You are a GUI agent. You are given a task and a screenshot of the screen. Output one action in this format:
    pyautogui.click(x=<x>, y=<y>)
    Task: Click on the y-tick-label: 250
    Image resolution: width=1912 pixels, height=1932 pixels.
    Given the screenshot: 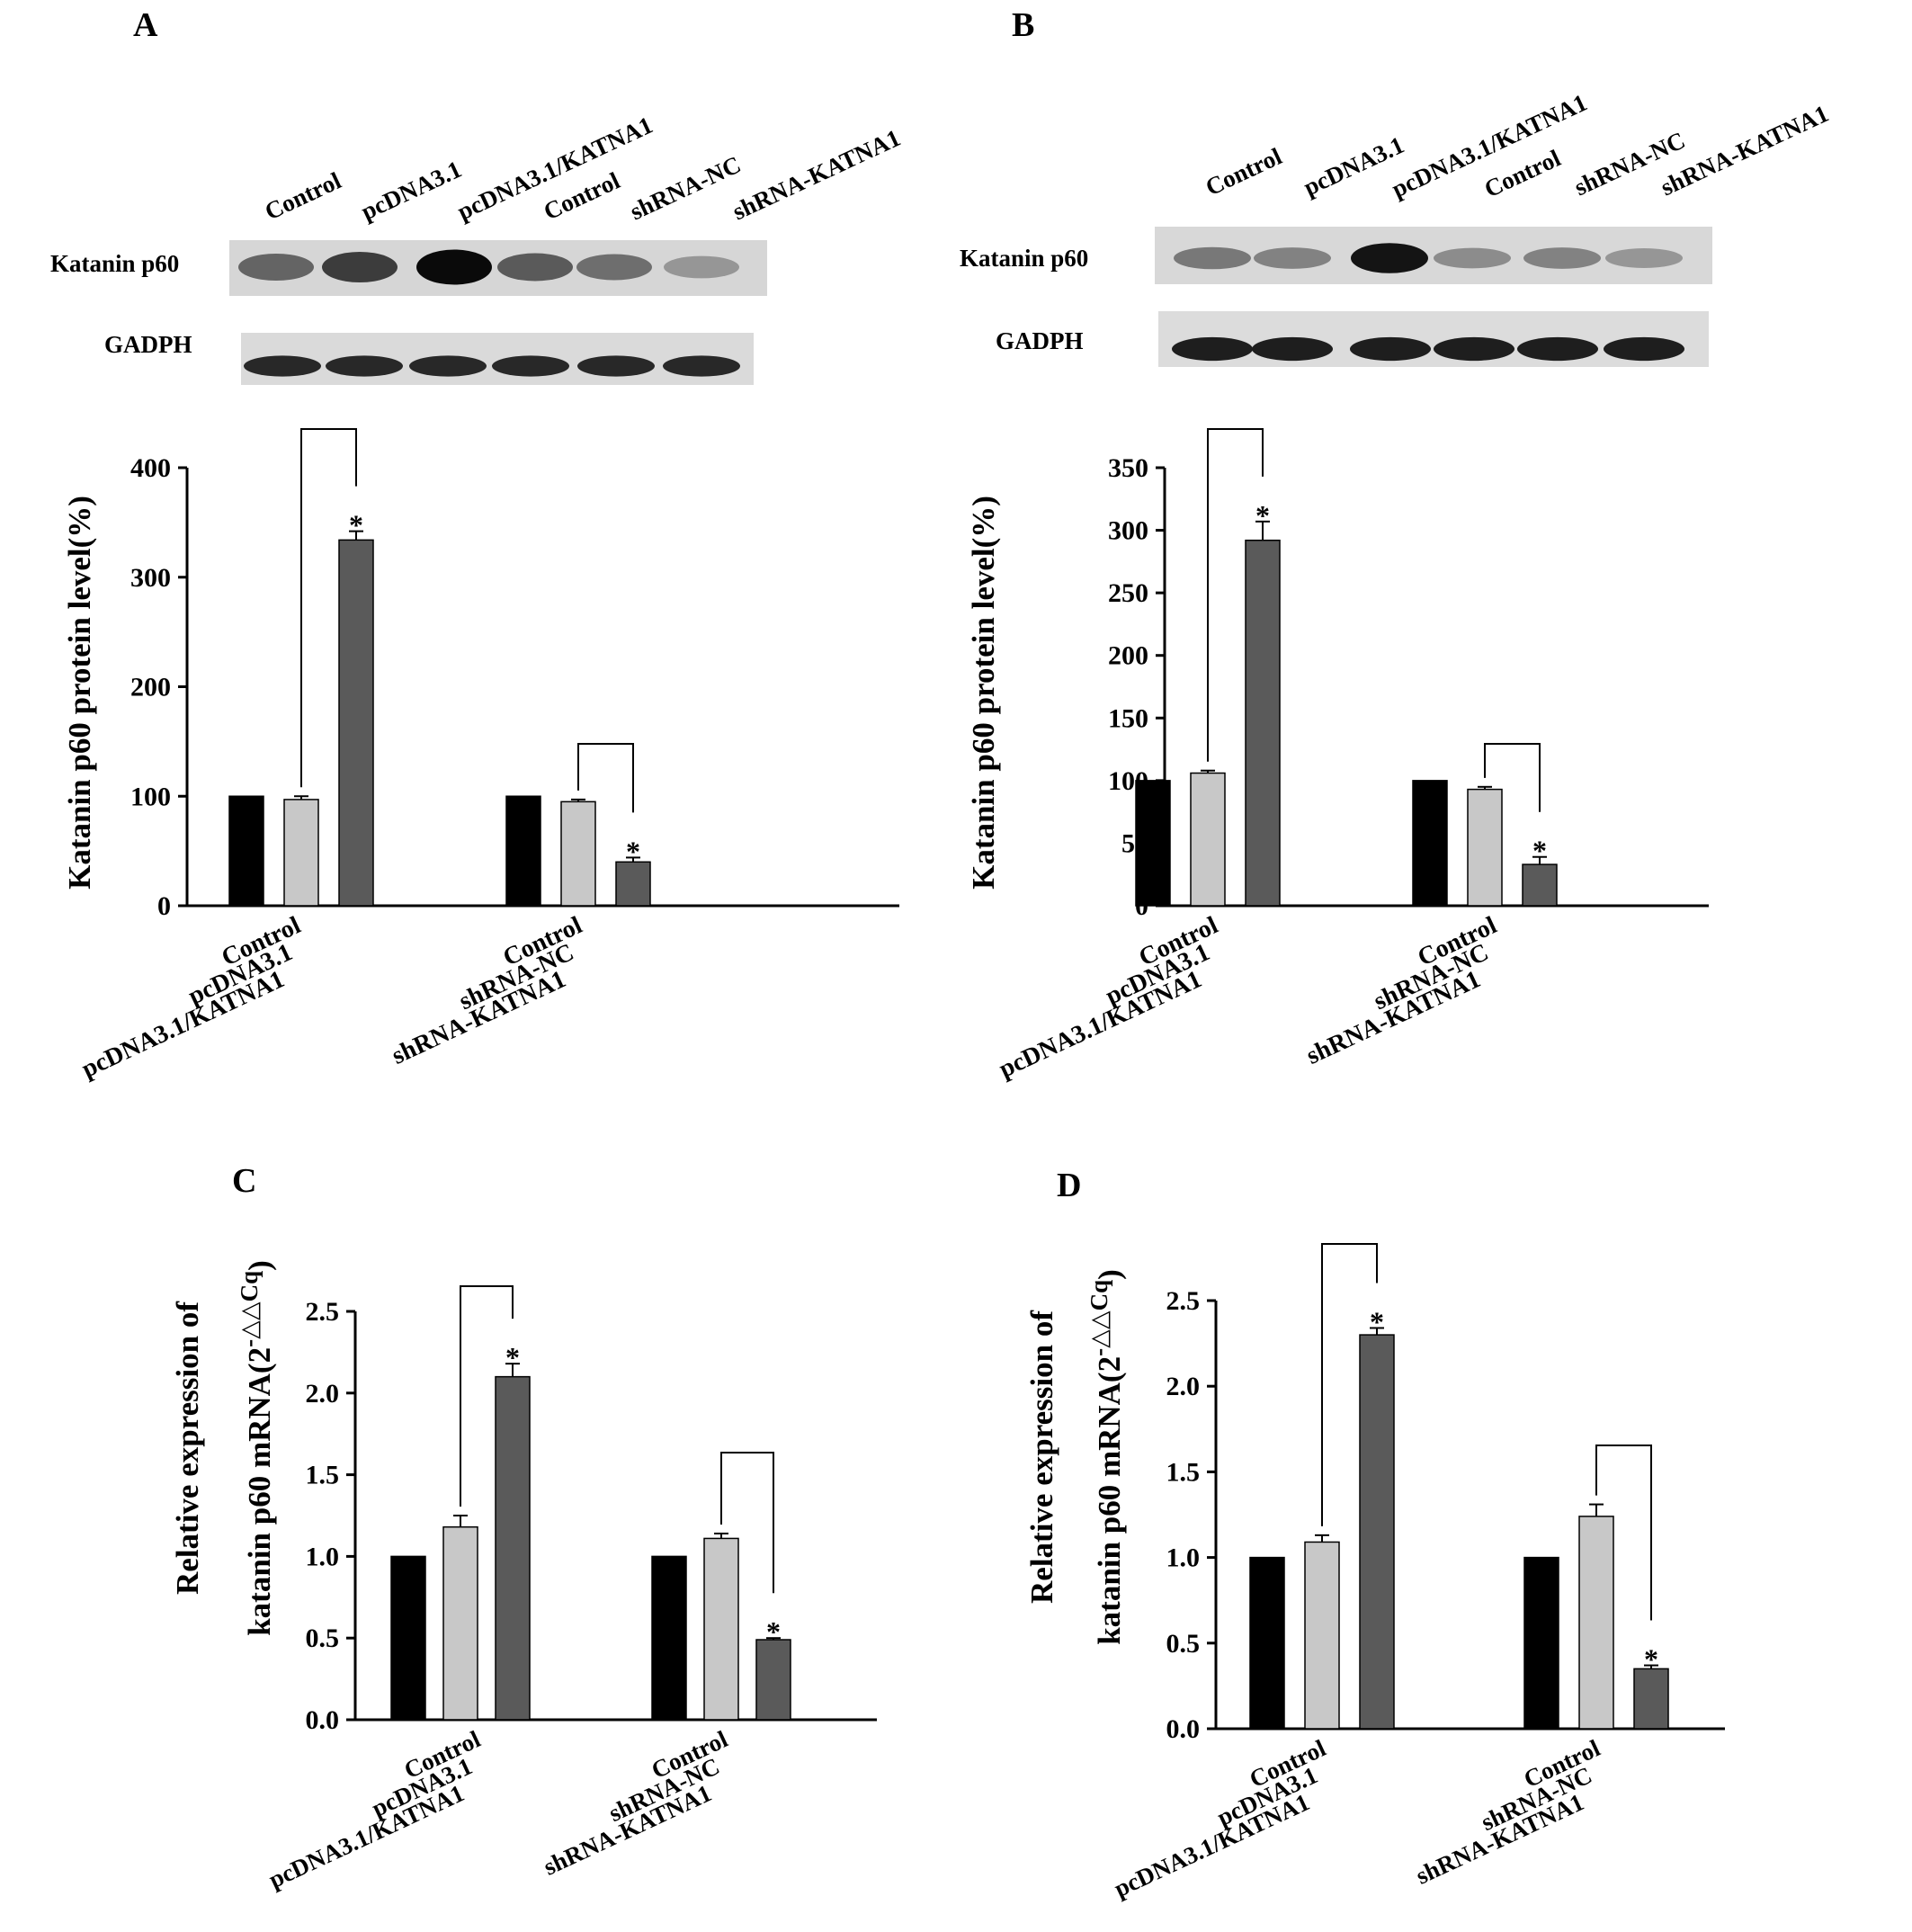 What is the action you would take?
    pyautogui.click(x=1128, y=593)
    